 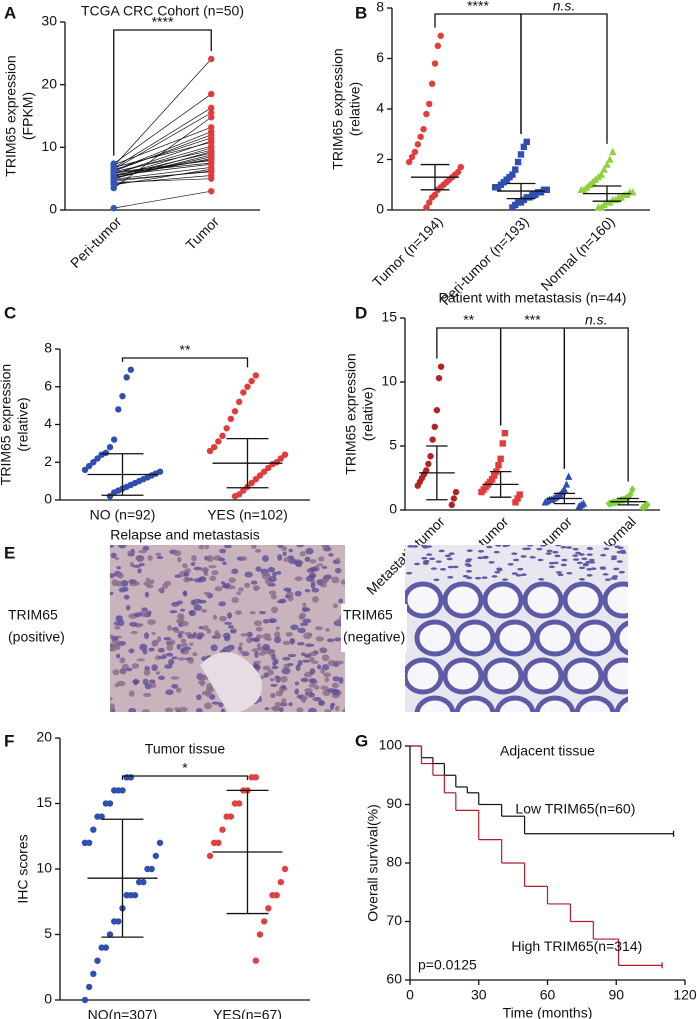 What do you see at coordinates (162, 154) in the screenshot?
I see `pair-line` at bounding box center [162, 154].